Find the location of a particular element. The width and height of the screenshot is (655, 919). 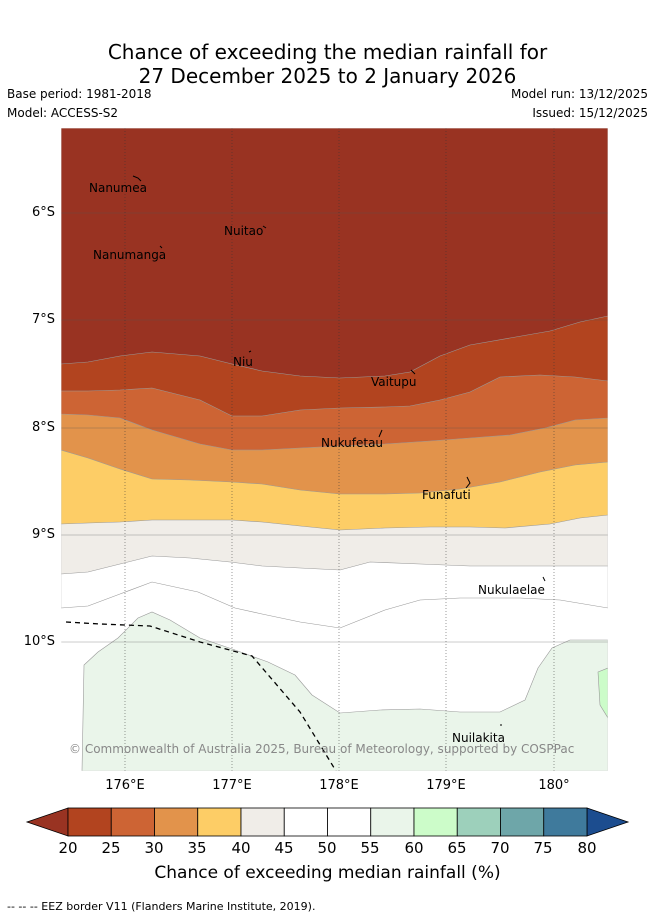

place-nanumanga: Nanumanga is located at coordinates (129, 255).